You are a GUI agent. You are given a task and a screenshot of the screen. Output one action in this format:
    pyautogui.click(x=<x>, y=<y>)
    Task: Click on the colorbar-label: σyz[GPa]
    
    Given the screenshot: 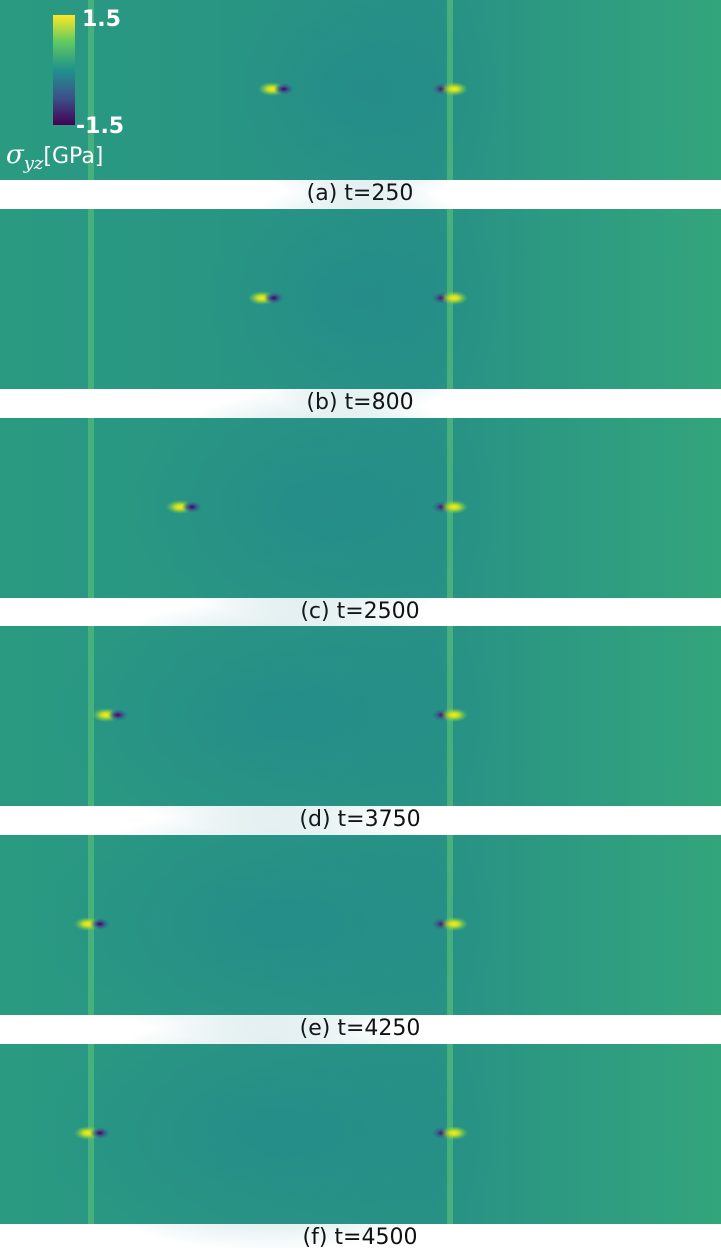 What is the action you would take?
    pyautogui.click(x=54, y=157)
    